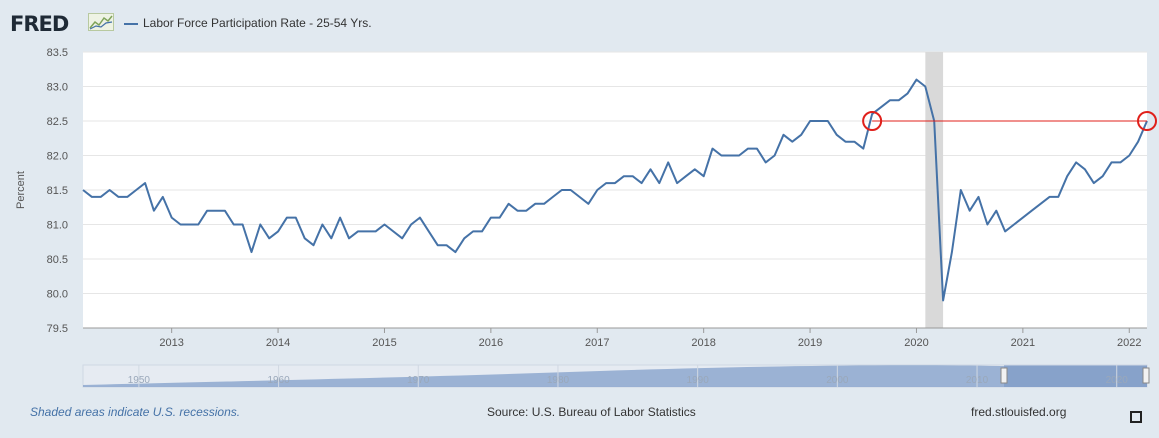 The height and width of the screenshot is (438, 1159). Describe the element at coordinates (384, 343) in the screenshot. I see `x-tick-label: 2015` at that location.